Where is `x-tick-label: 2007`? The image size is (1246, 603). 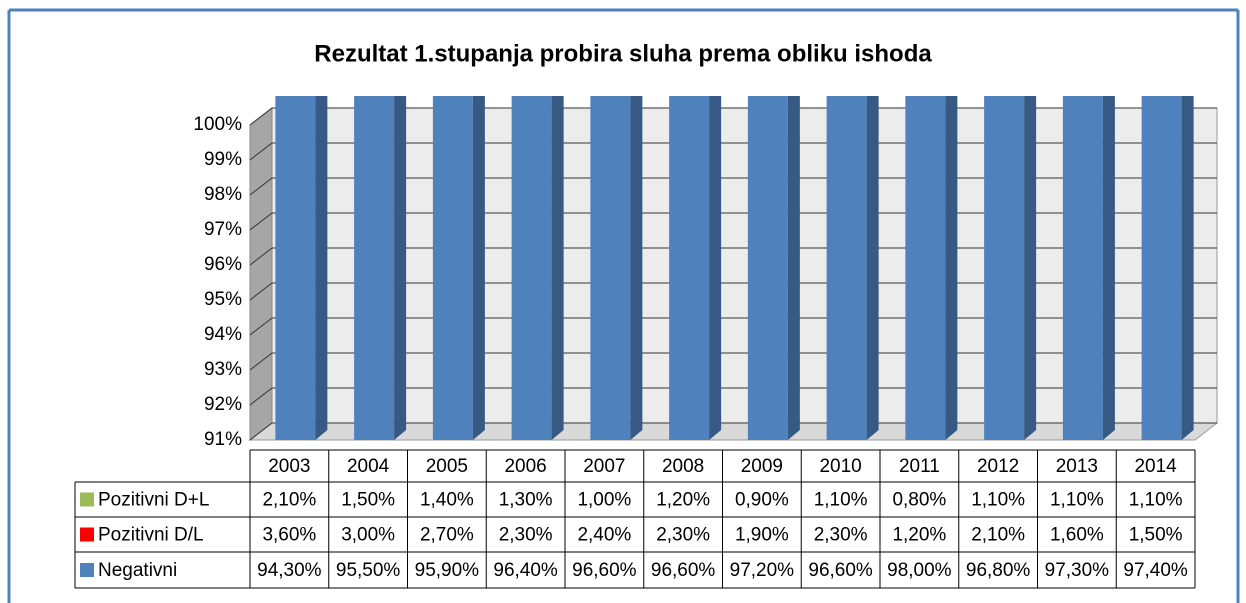 x-tick-label: 2007 is located at coordinates (604, 466).